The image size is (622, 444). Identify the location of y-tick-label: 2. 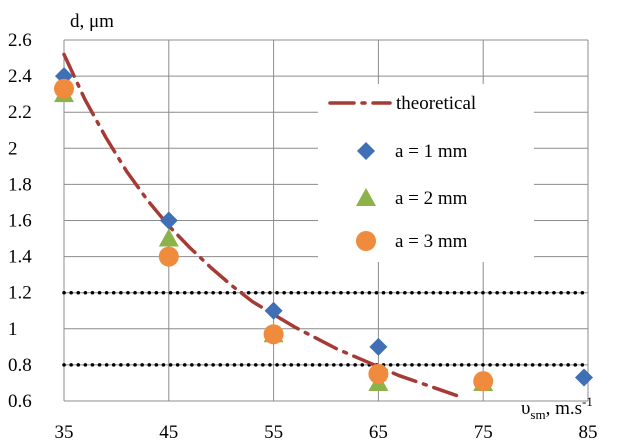
(13, 148).